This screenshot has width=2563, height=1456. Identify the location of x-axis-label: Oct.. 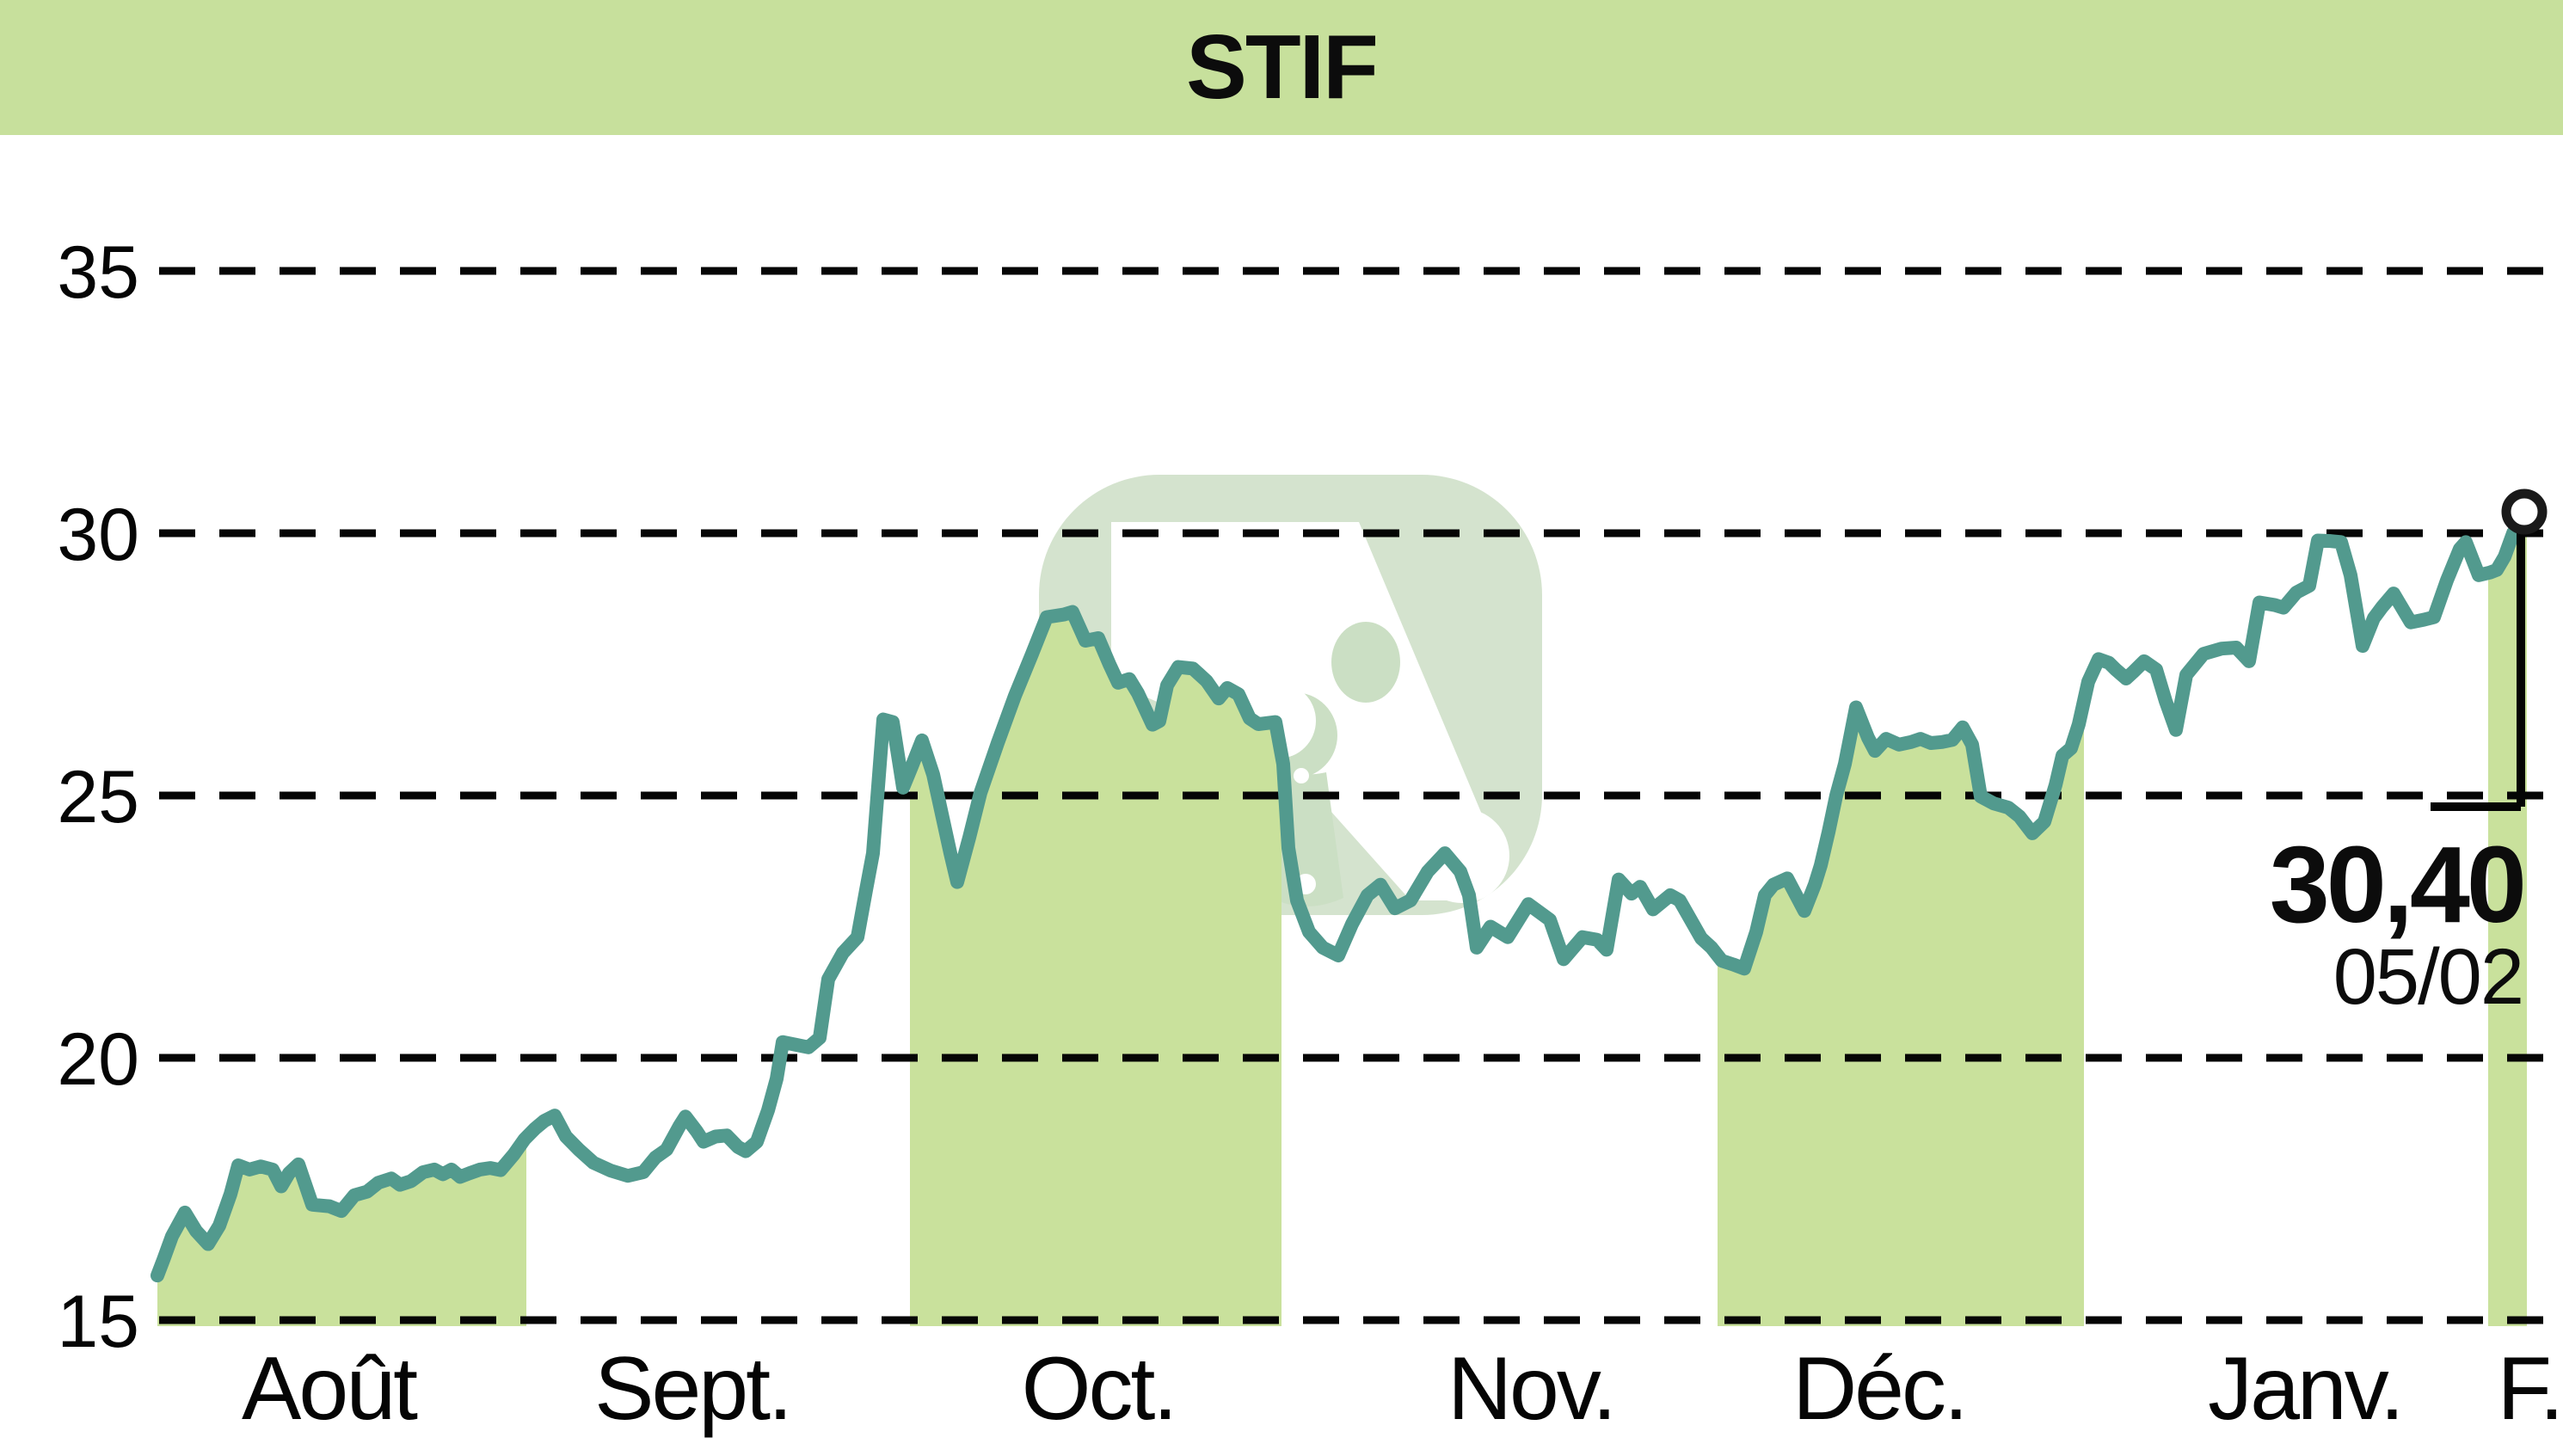
(1099, 1389).